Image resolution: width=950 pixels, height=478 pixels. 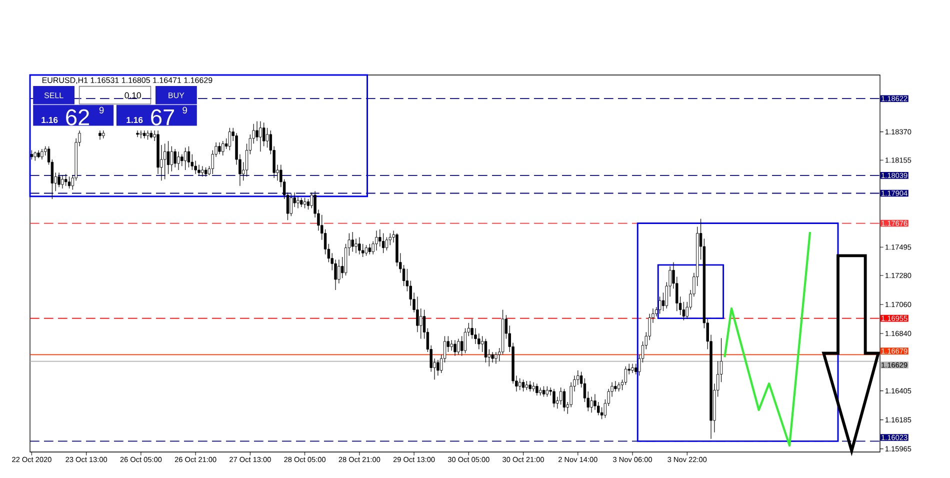 I want to click on annotation: SELL, so click(x=54, y=95).